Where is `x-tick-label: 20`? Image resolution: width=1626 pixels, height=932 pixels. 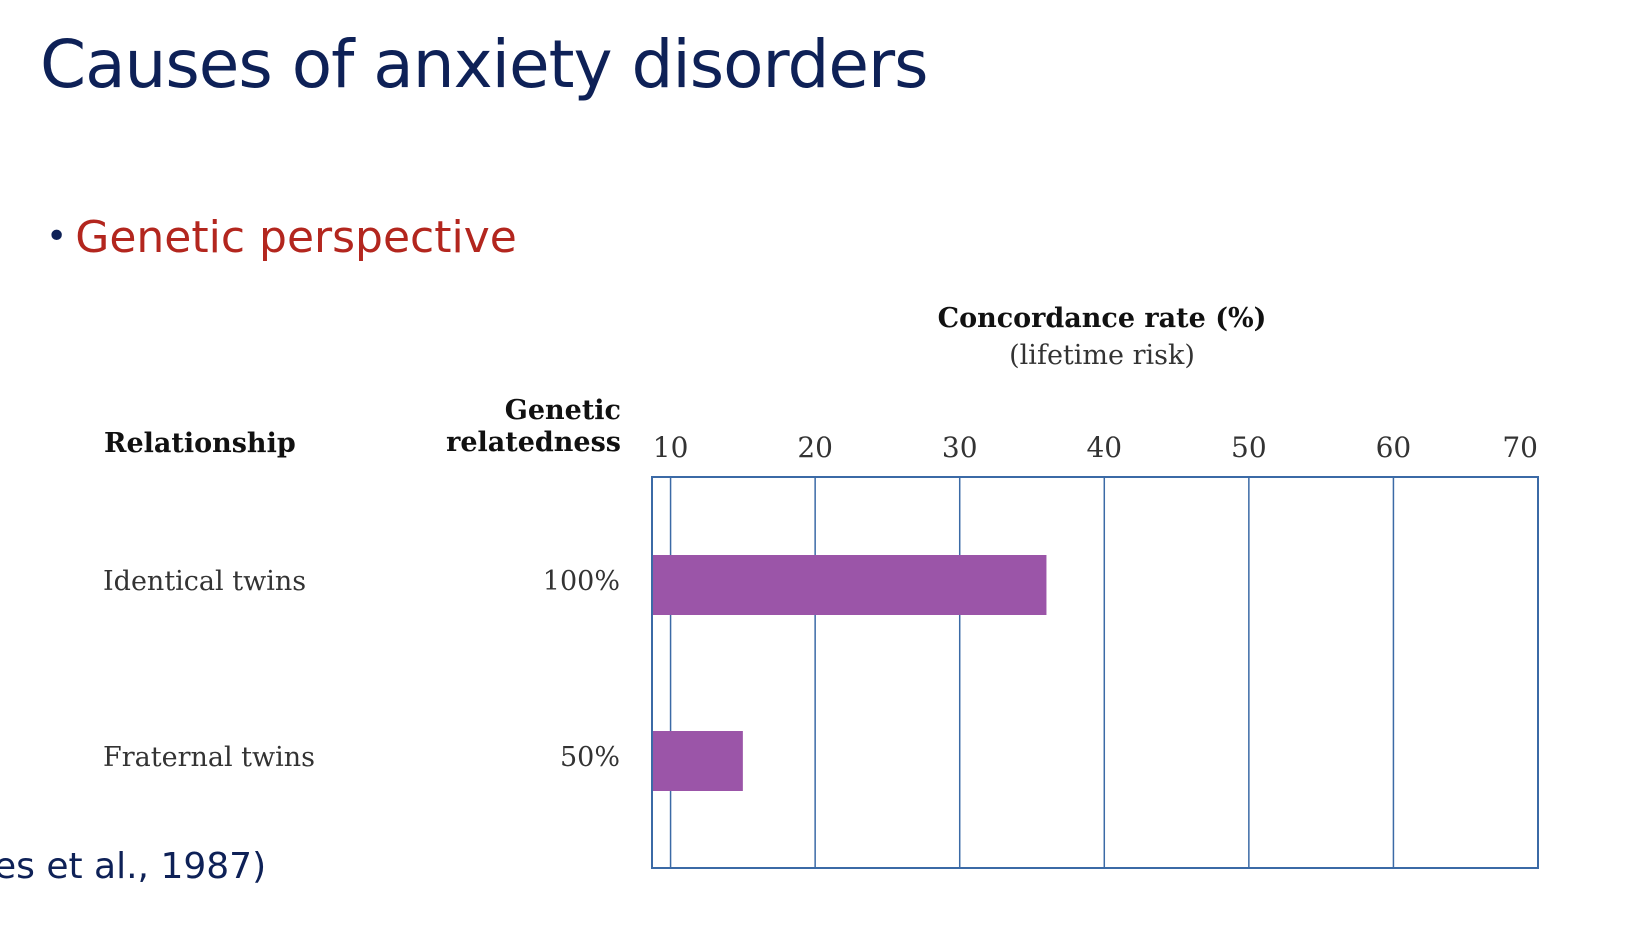
x-tick-label: 20 is located at coordinates (815, 447).